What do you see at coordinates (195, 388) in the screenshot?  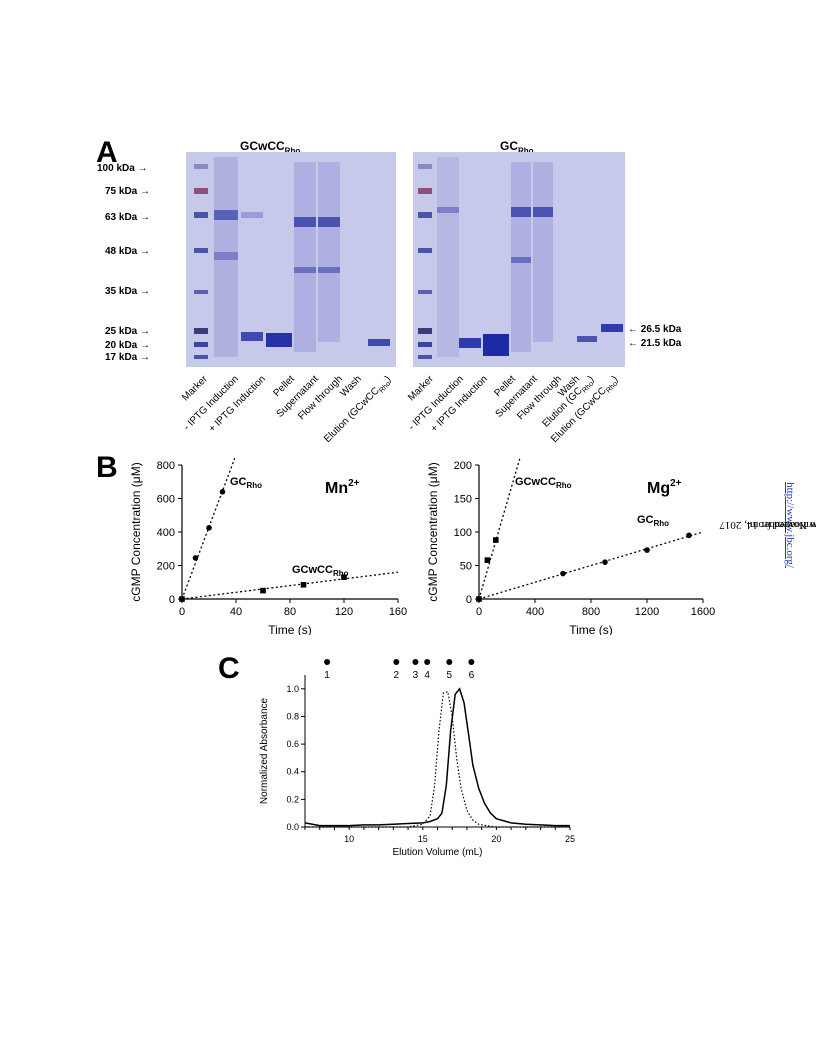 I see `lane-label: Marker` at bounding box center [195, 388].